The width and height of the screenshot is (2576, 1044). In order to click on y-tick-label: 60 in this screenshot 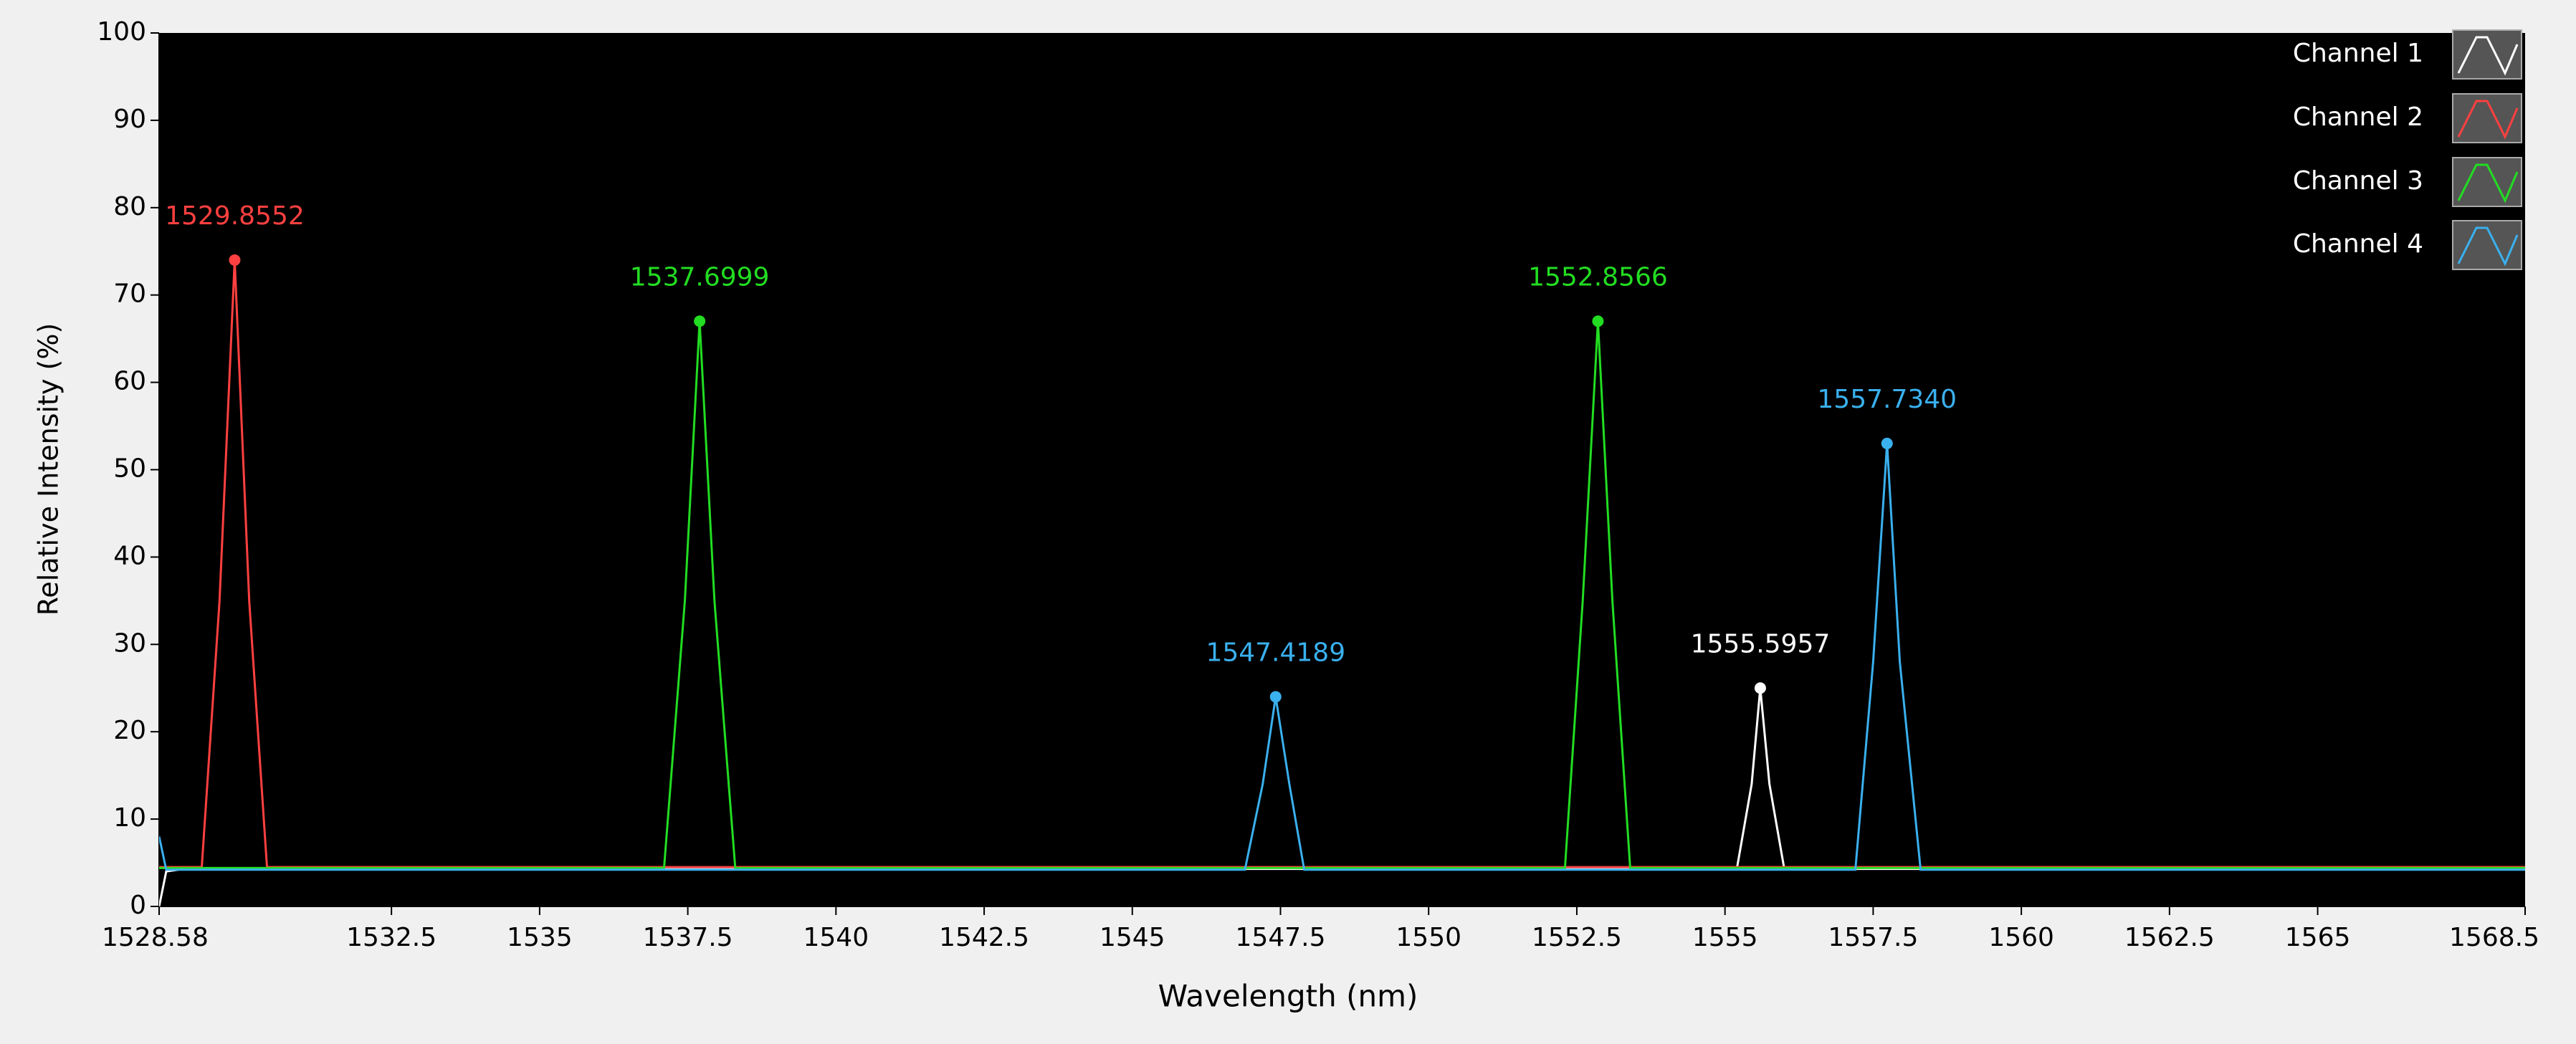, I will do `click(129, 381)`.